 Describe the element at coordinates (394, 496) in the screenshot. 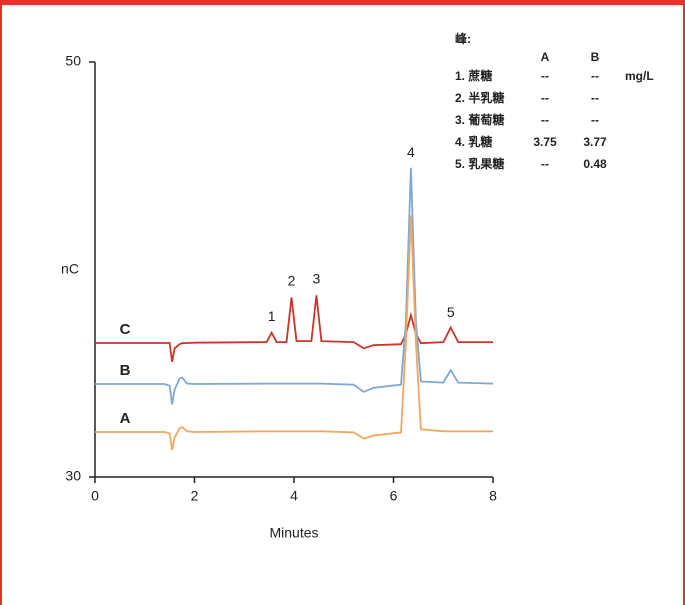

I see `x-tick-label: 6` at that location.